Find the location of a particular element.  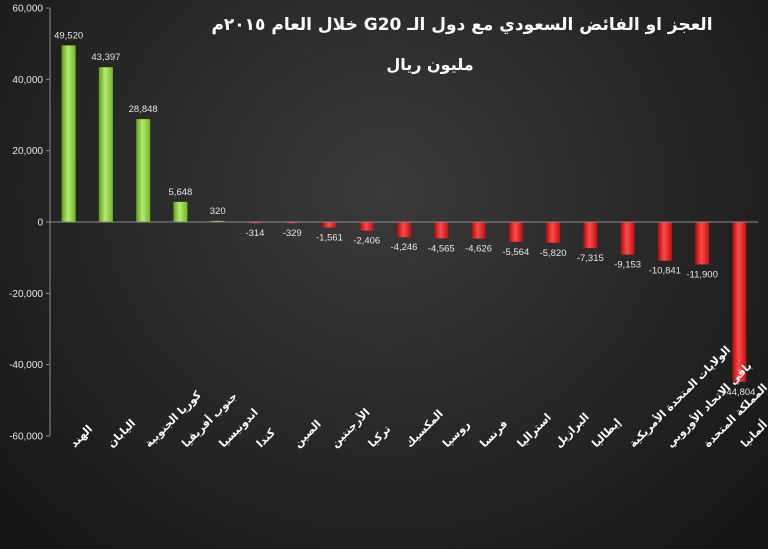

y-tick-label: -60,000 is located at coordinates (26, 437).